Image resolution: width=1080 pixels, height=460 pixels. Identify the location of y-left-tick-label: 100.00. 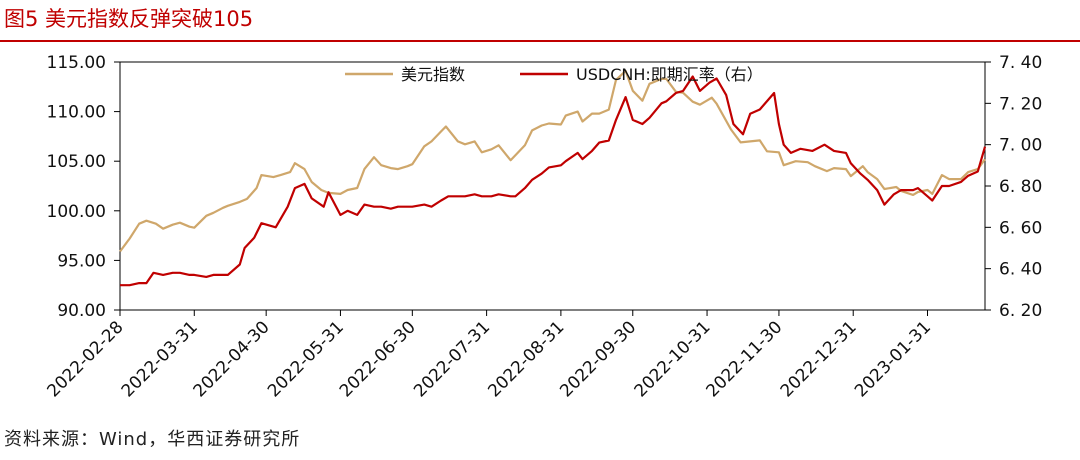
(76, 212).